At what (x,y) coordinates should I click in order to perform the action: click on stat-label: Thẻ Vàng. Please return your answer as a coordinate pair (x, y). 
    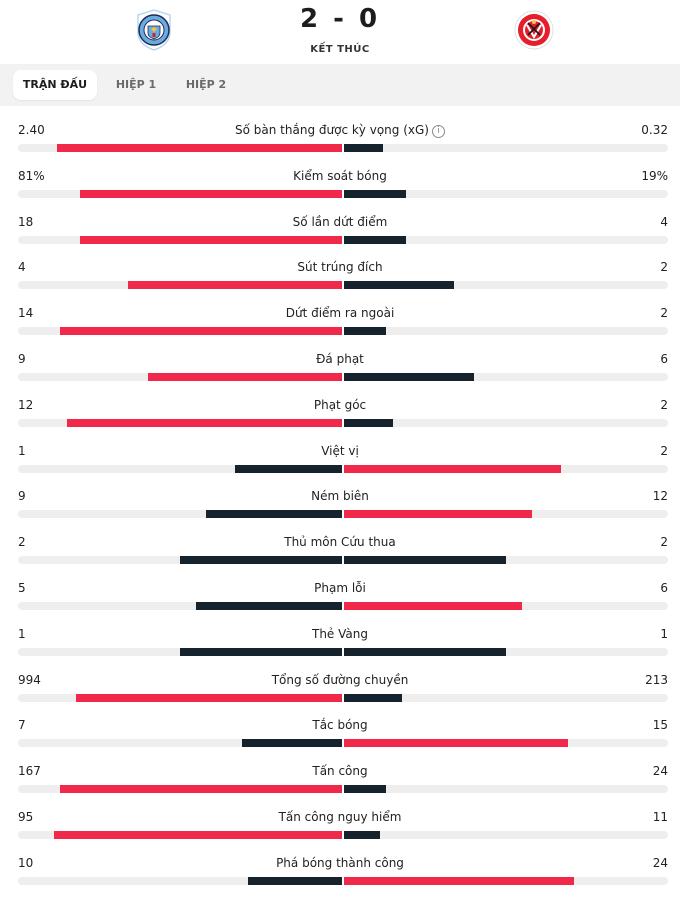
    Looking at the image, I should click on (340, 634).